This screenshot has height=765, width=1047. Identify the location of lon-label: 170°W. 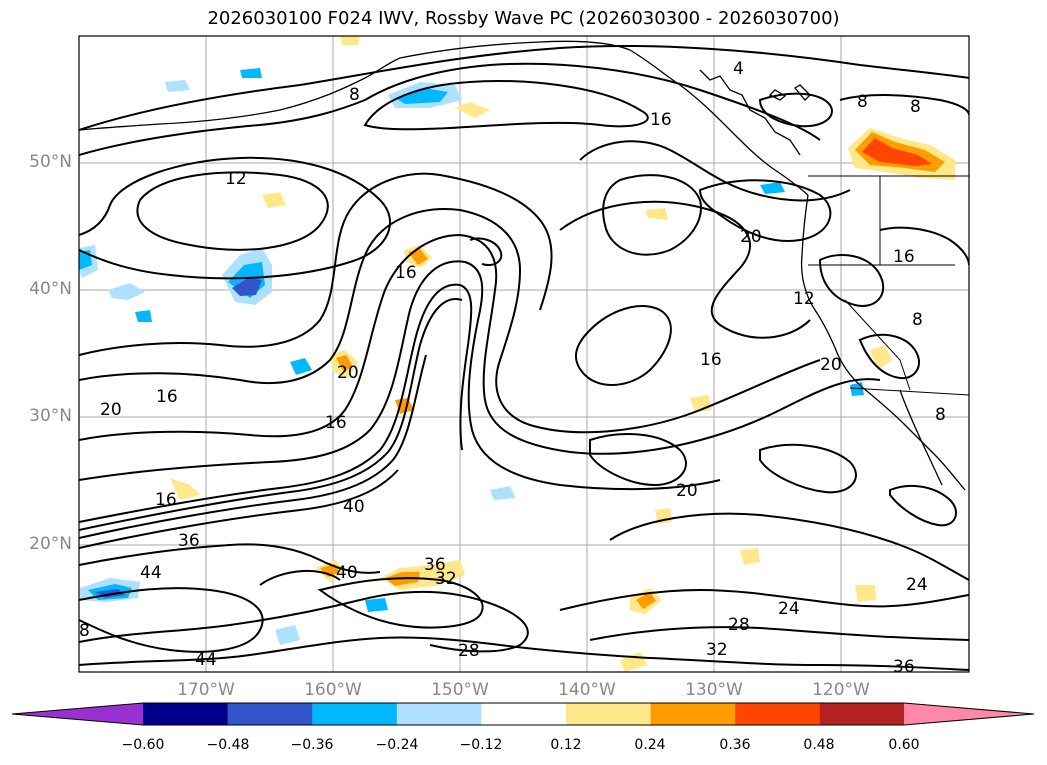
(206, 690).